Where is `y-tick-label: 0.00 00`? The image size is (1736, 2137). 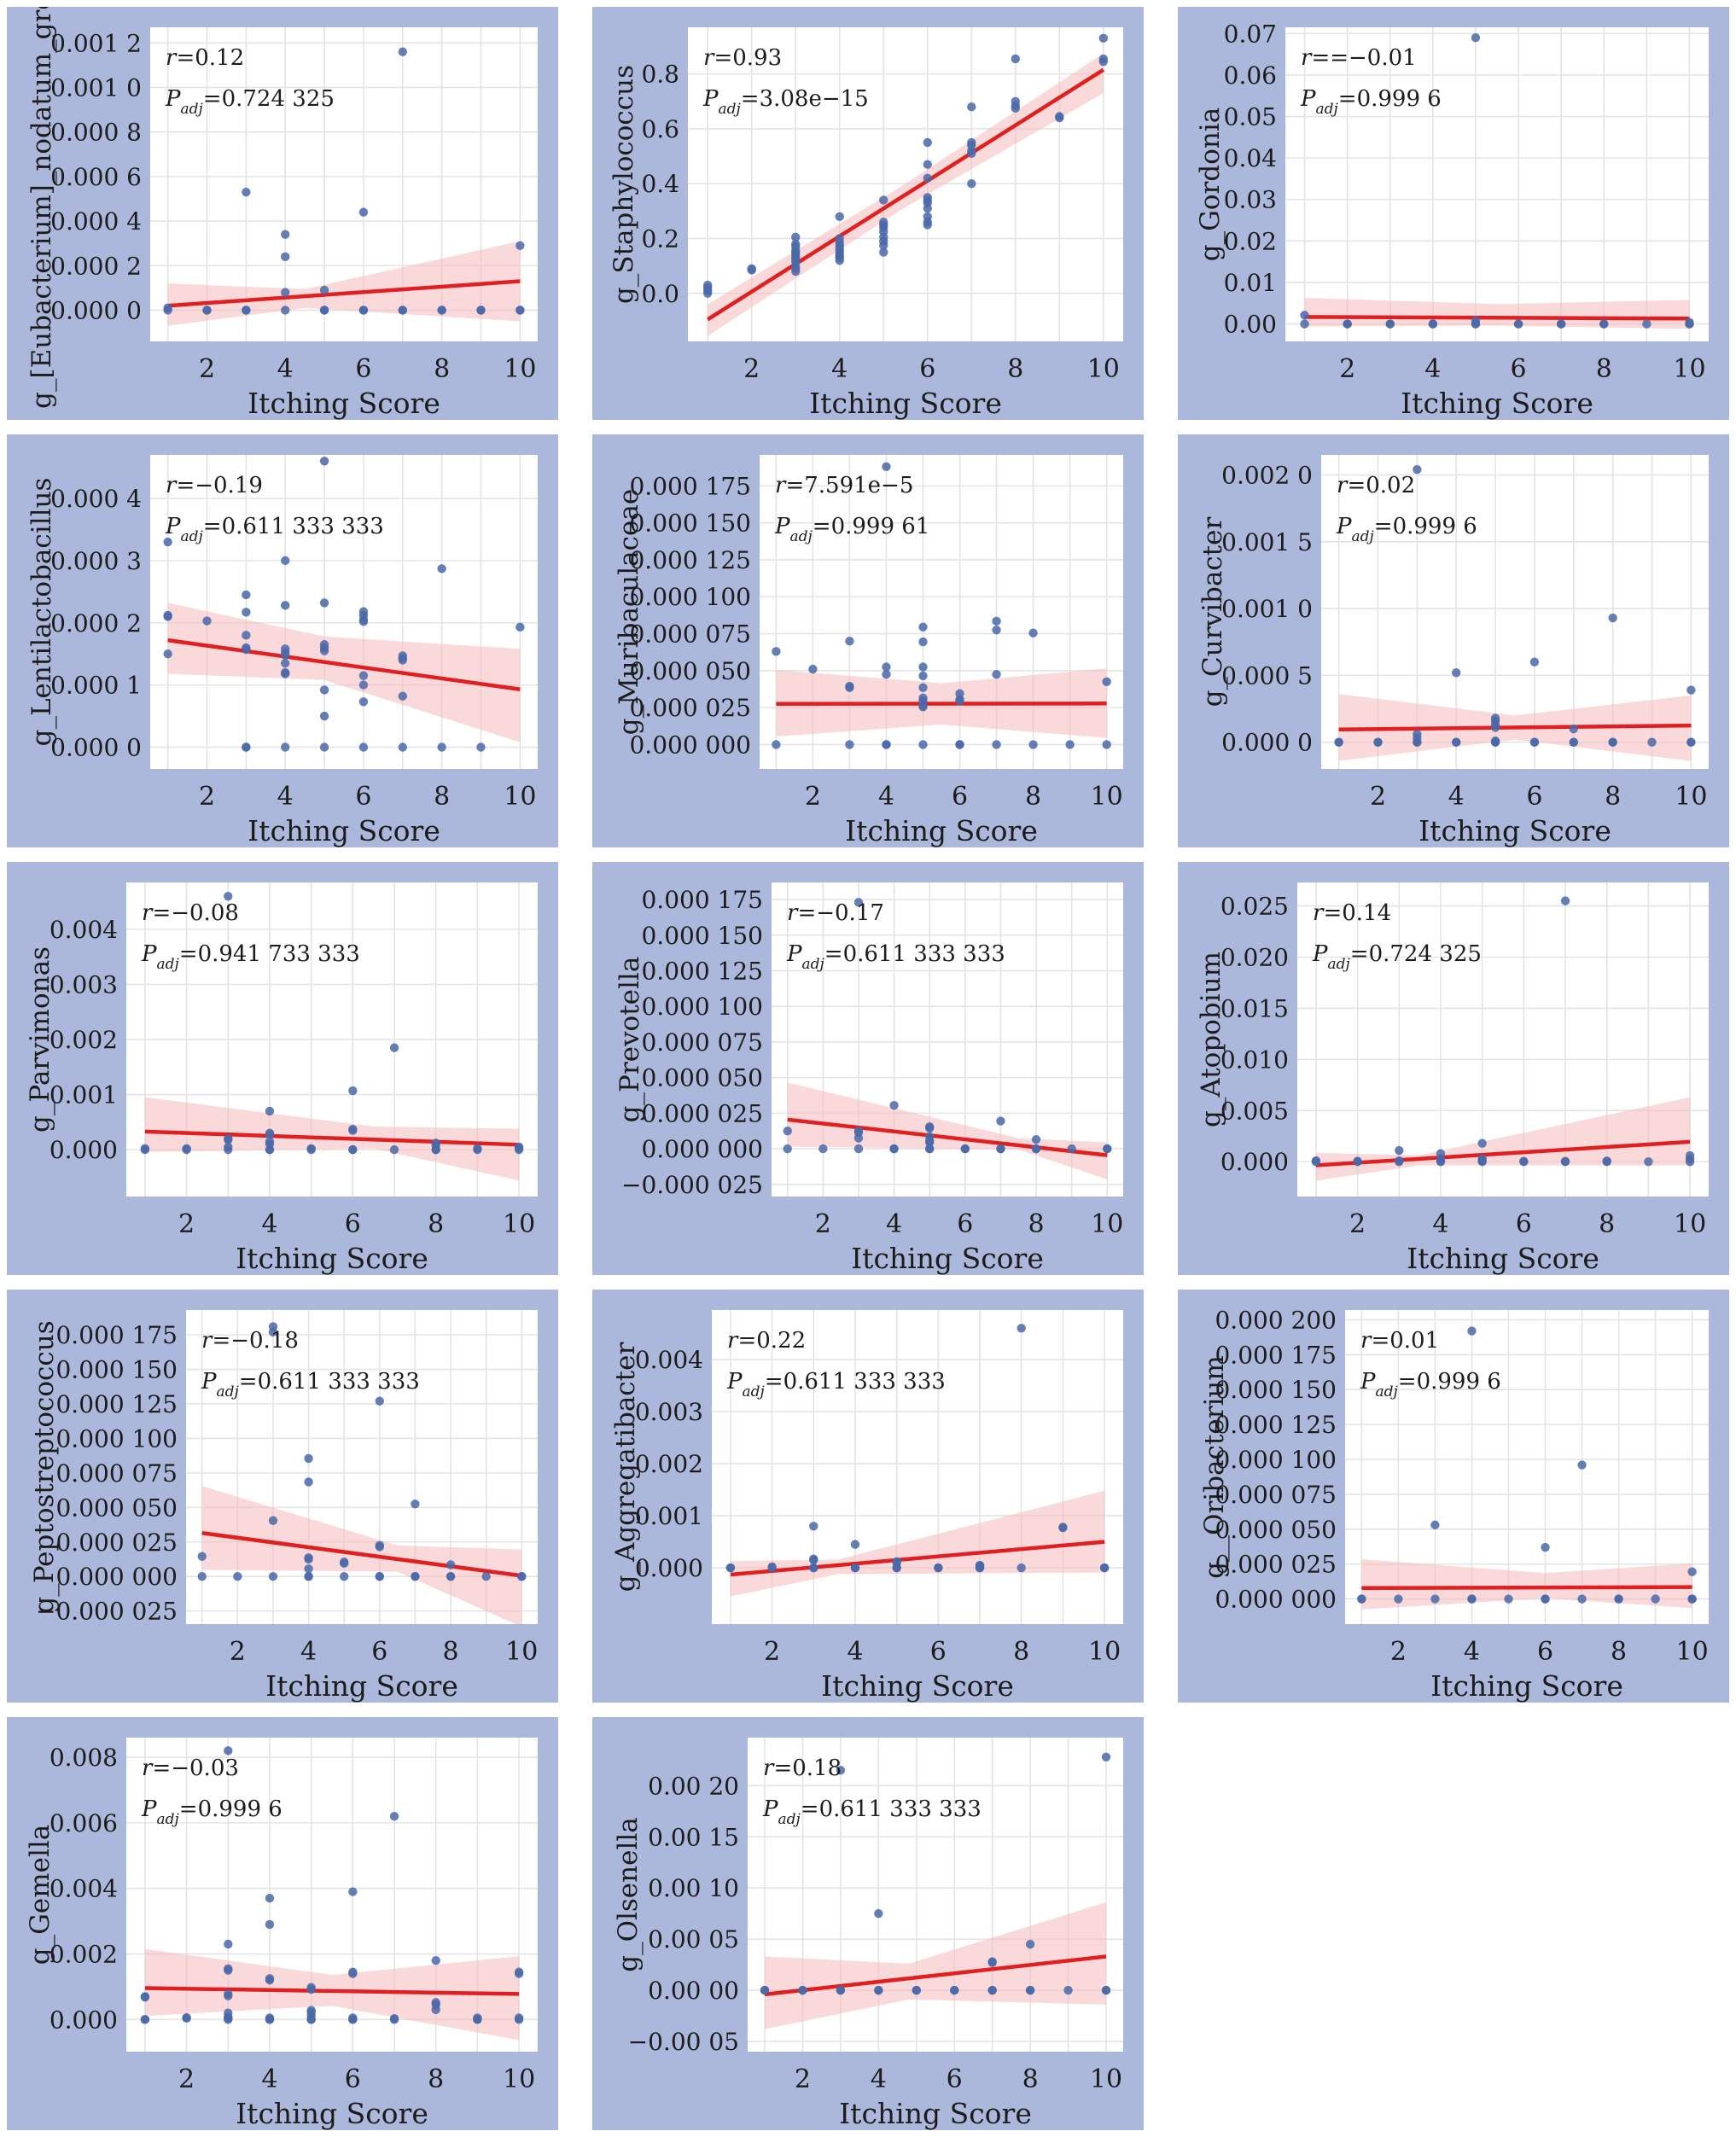 y-tick-label: 0.00 00 is located at coordinates (693, 1991).